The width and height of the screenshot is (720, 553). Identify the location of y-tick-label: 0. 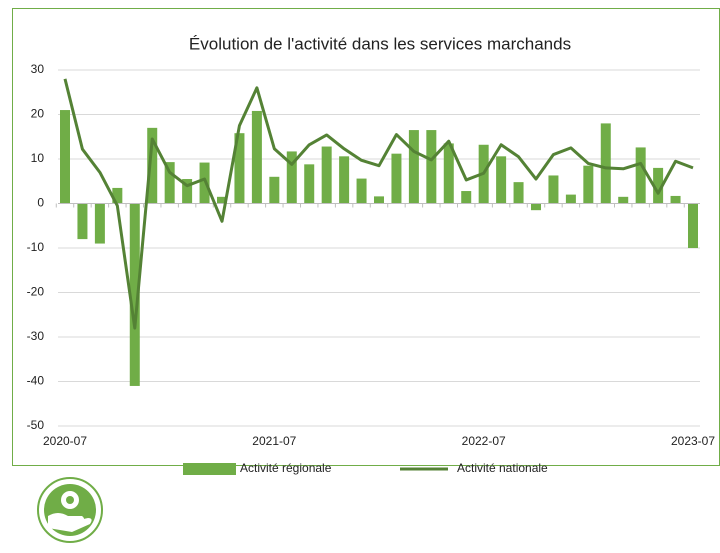
(40, 203).